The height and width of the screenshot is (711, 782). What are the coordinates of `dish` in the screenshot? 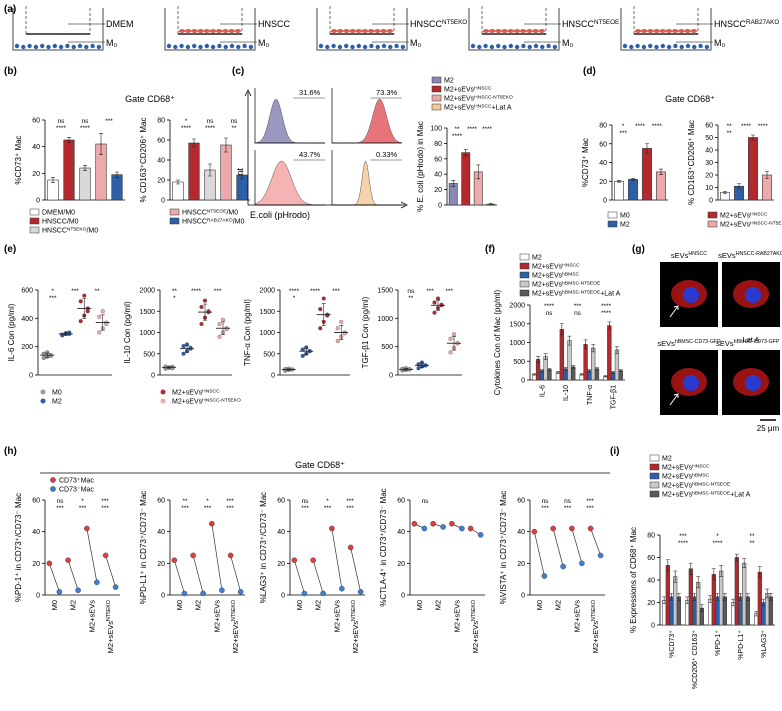 It's located at (210, 29).